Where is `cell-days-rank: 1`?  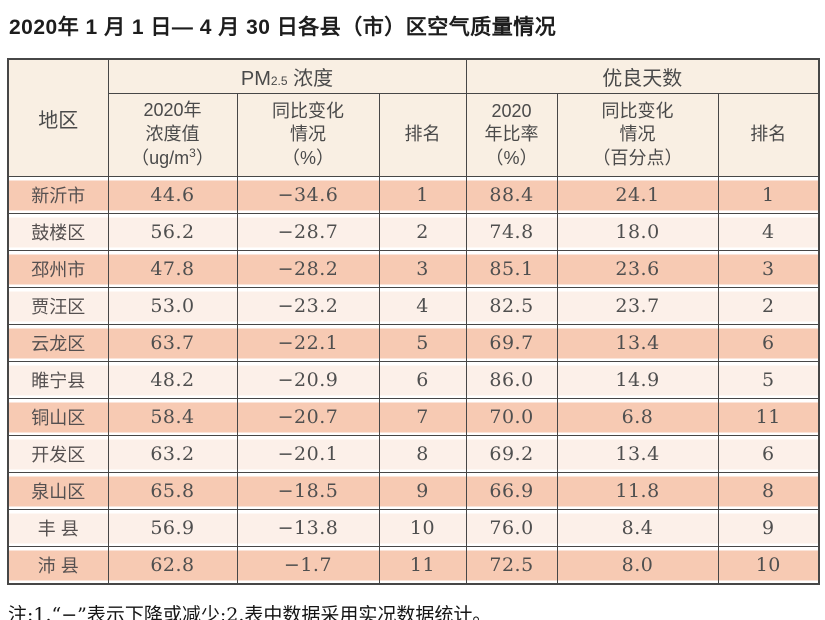 cell-days-rank: 1 is located at coordinates (768, 195).